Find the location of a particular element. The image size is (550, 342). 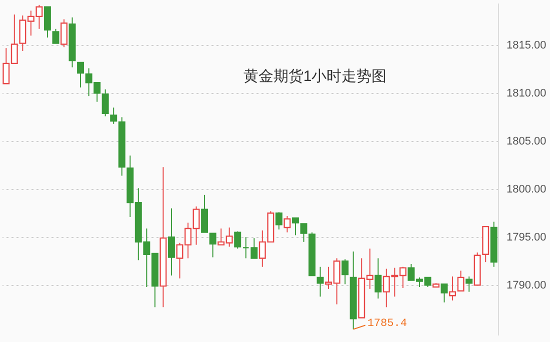

y-tick-label: 1815.00 is located at coordinates (526, 46).